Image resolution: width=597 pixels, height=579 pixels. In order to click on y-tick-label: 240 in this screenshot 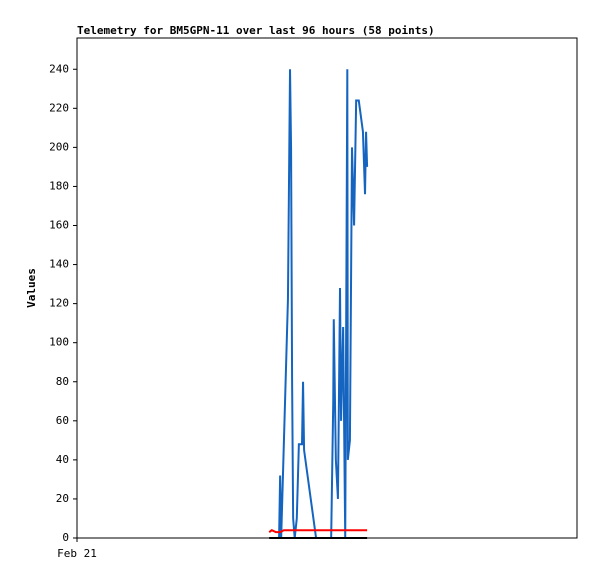, I will do `click(59, 68)`.